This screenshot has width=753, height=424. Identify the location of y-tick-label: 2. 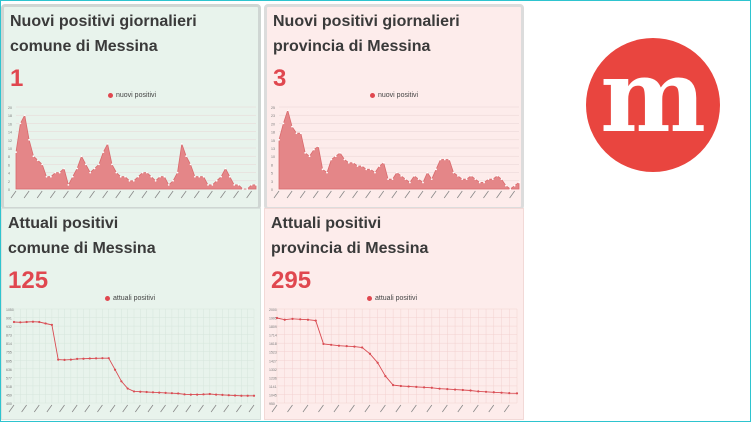
(9, 182).